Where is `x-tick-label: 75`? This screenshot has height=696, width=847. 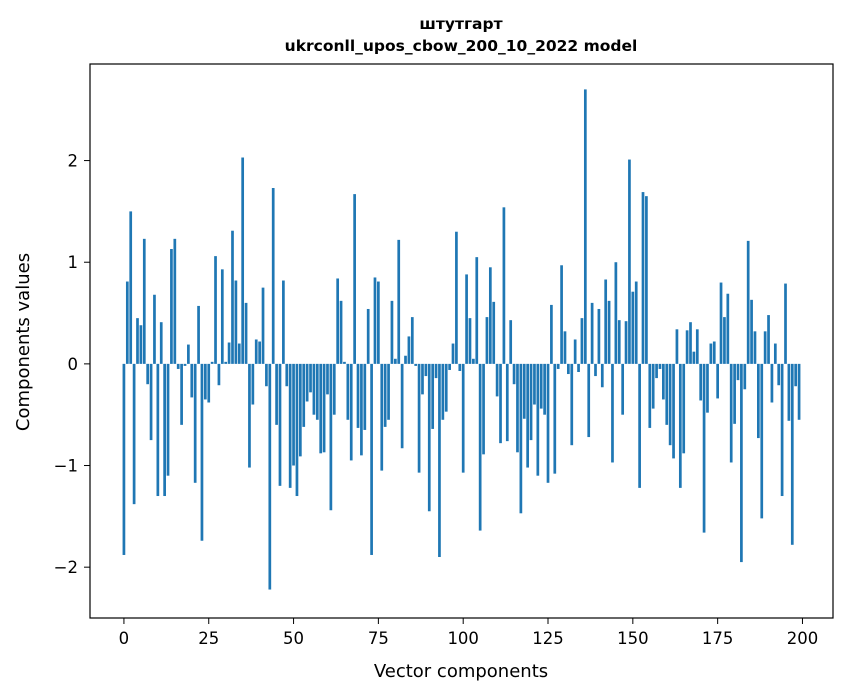 x-tick-label: 75 is located at coordinates (378, 638).